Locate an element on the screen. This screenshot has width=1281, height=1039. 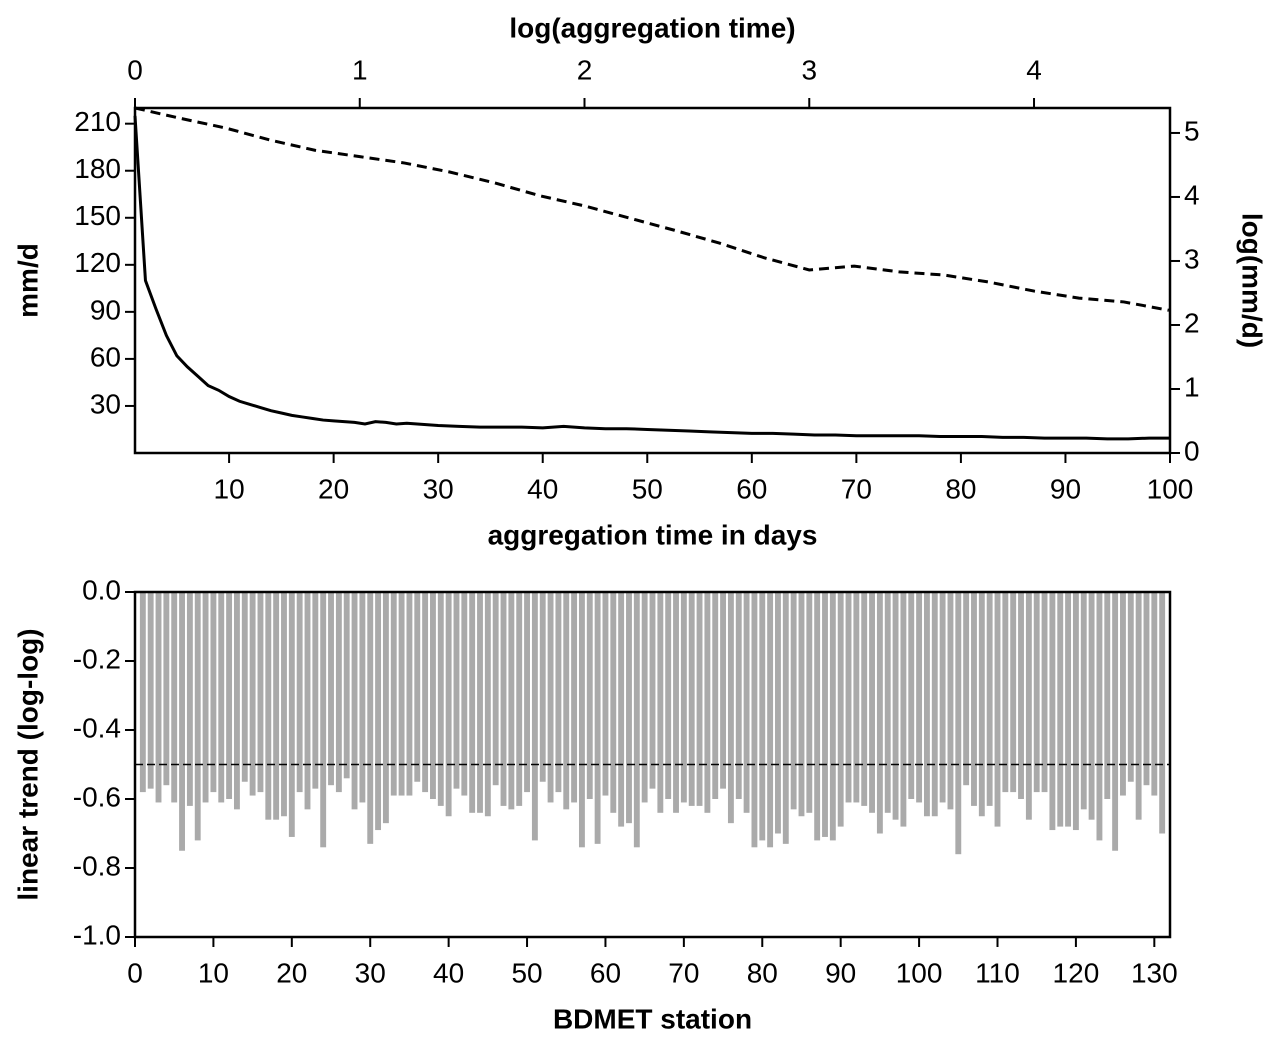
y-axis-label: mm/d is located at coordinates (27, 280).